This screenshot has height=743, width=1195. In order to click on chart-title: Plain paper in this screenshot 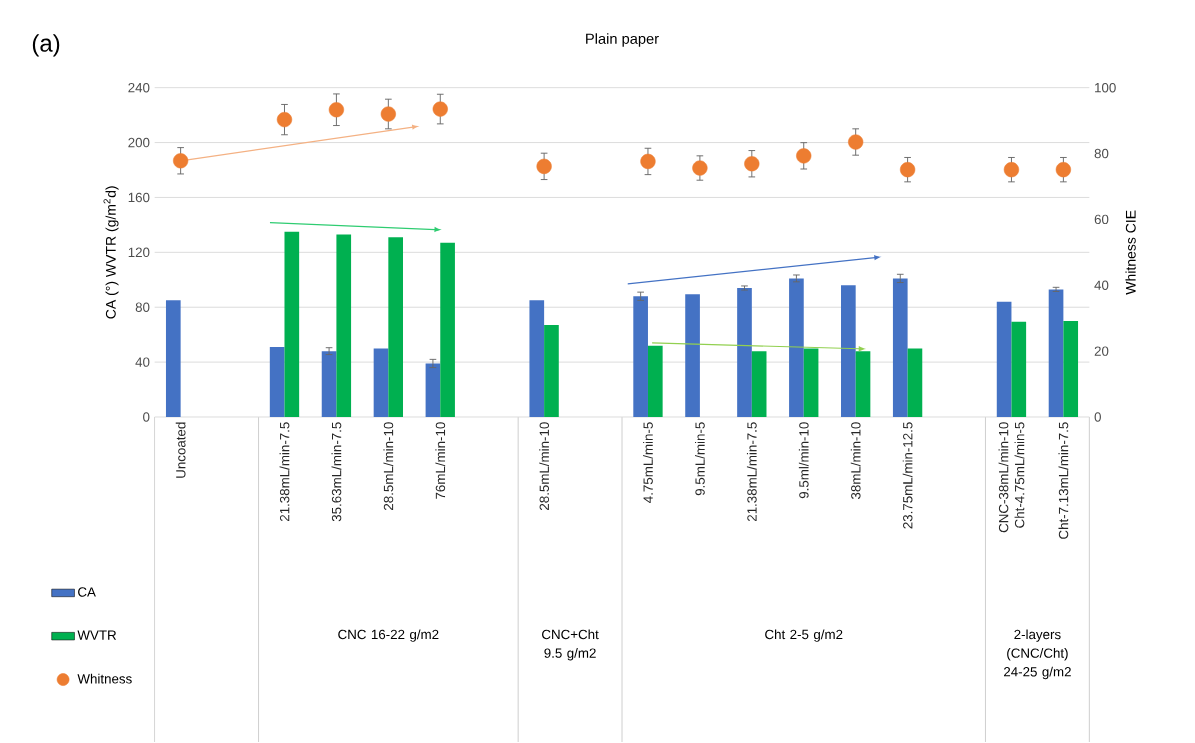, I will do `click(622, 40)`.